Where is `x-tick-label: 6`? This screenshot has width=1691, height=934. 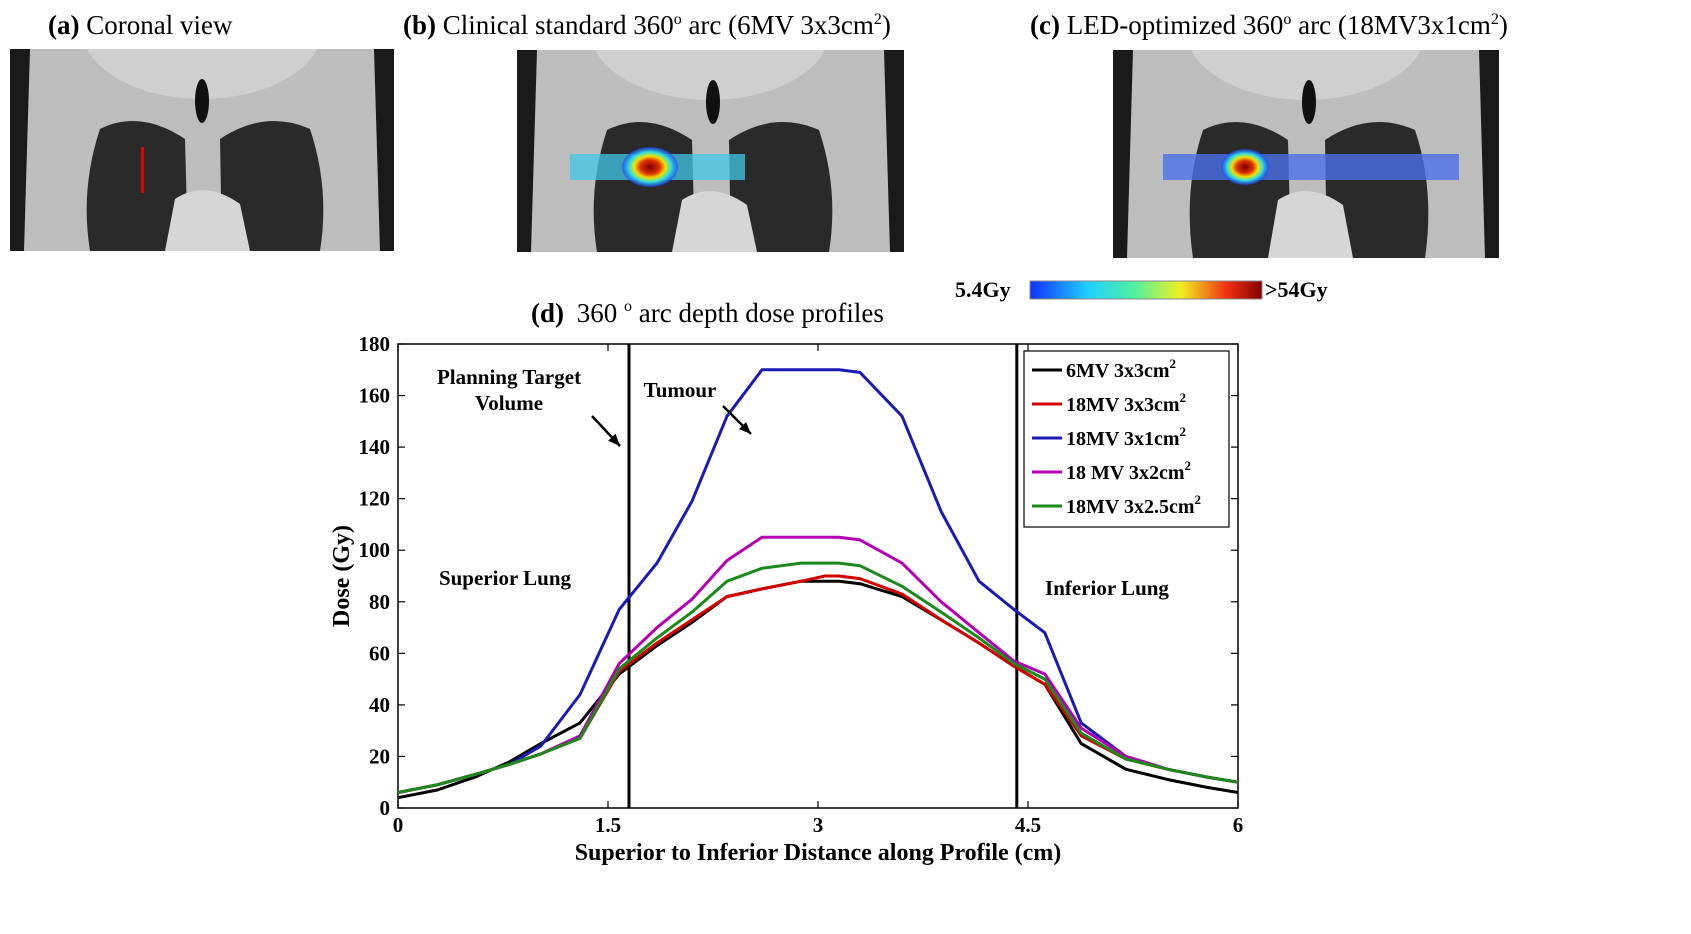 x-tick-label: 6 is located at coordinates (1238, 825).